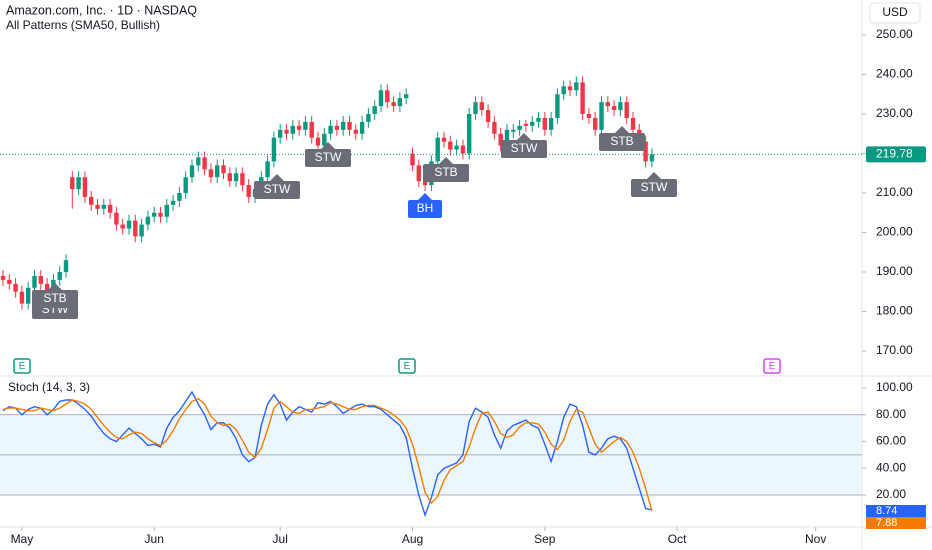 Image resolution: width=932 pixels, height=550 pixels. I want to click on symbol-title: Amazon.com, Inc. · 1D · NASDAQ, so click(101, 10).